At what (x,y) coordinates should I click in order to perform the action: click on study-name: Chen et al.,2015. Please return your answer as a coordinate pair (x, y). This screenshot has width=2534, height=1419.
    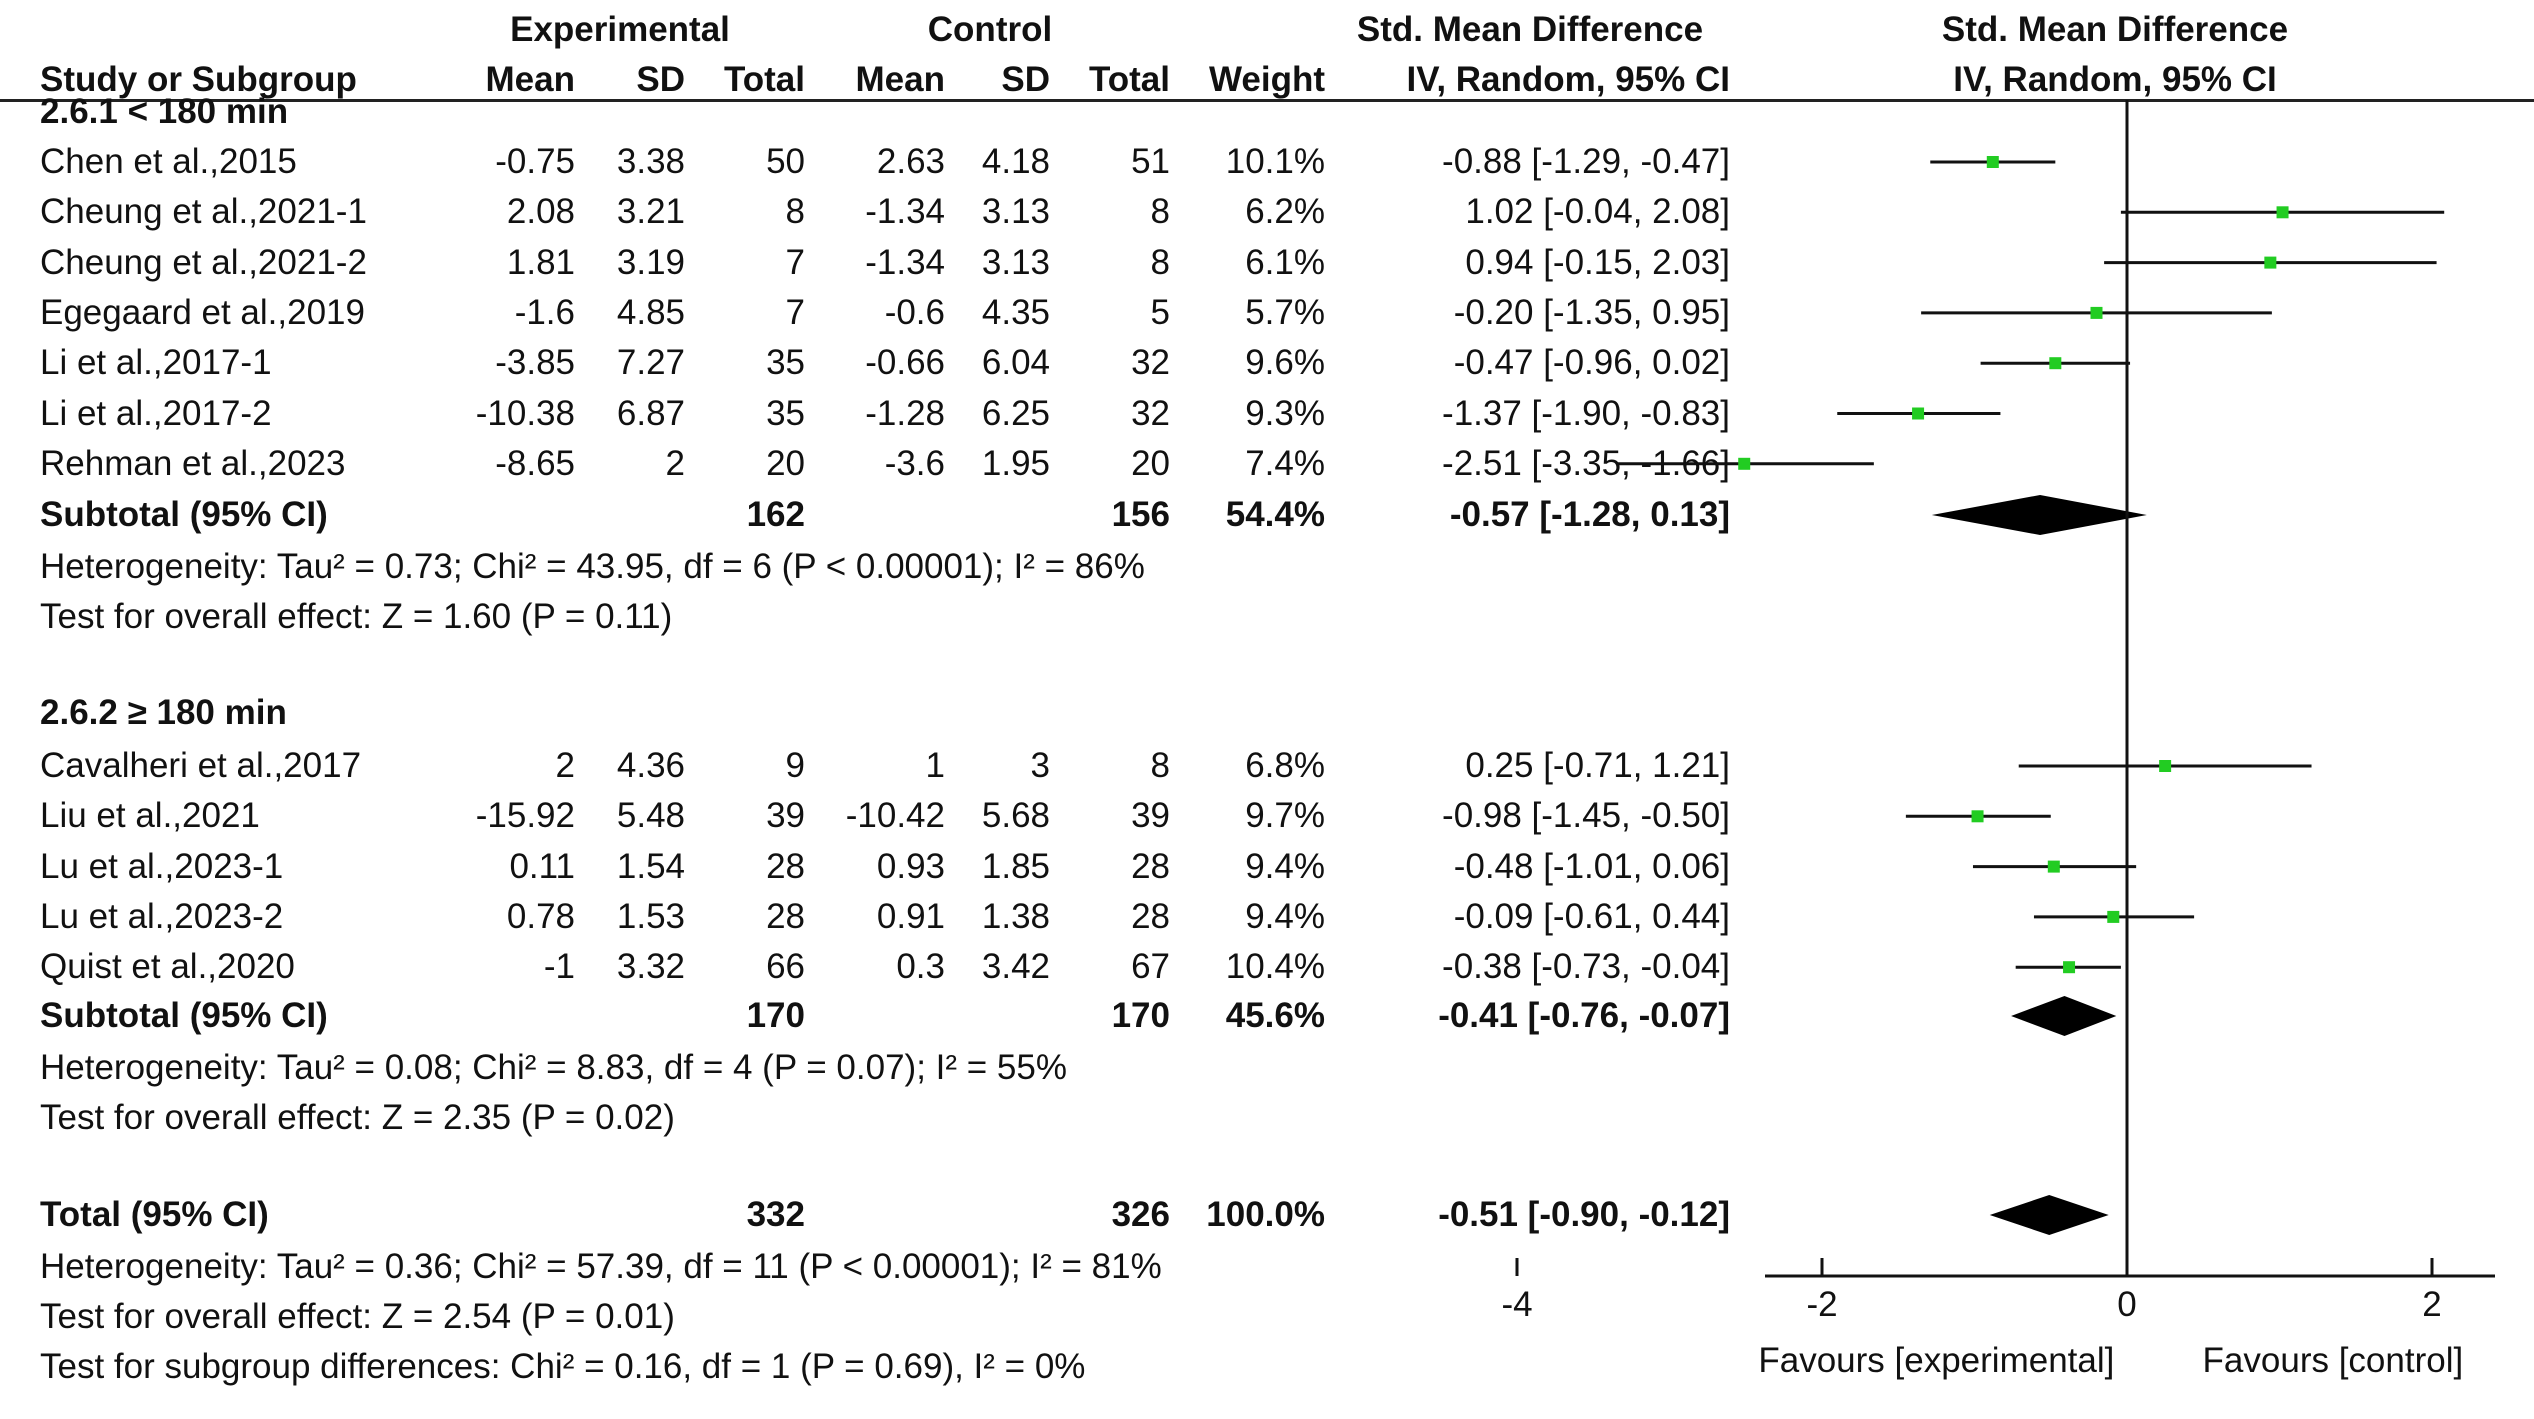
    Looking at the image, I should click on (168, 161).